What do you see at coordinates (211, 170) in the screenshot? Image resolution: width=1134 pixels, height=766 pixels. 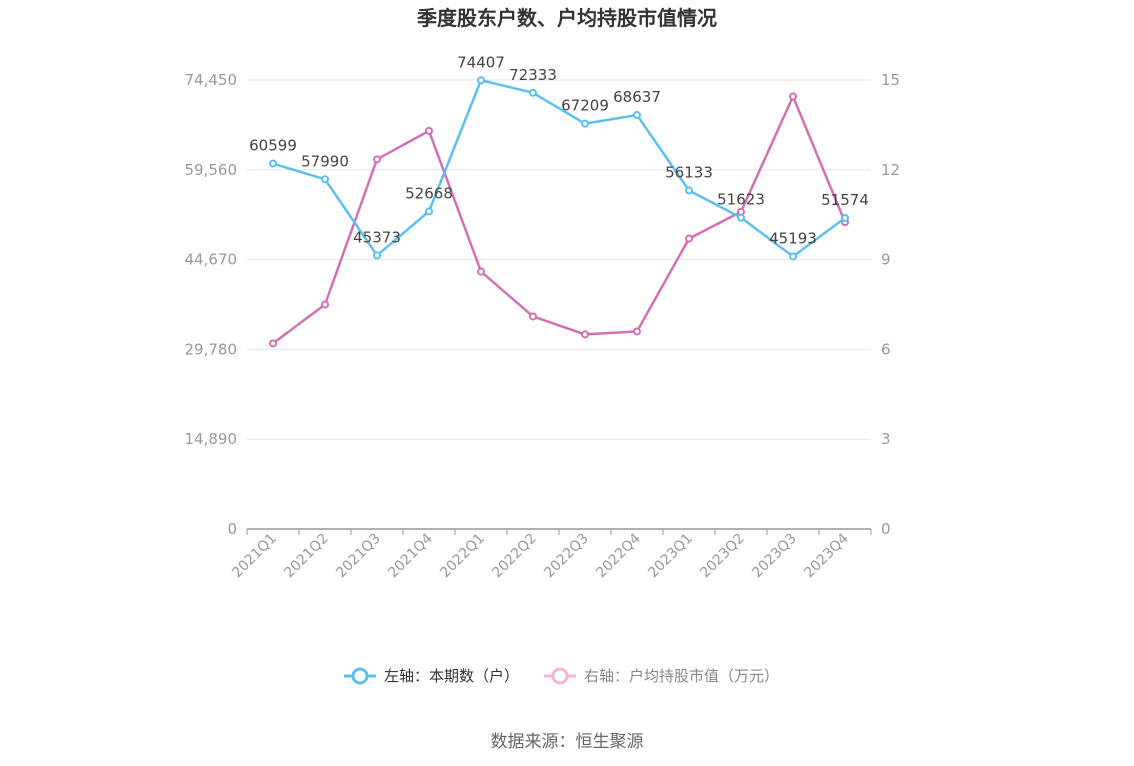 I see `left-axis-tick-label: 59,560` at bounding box center [211, 170].